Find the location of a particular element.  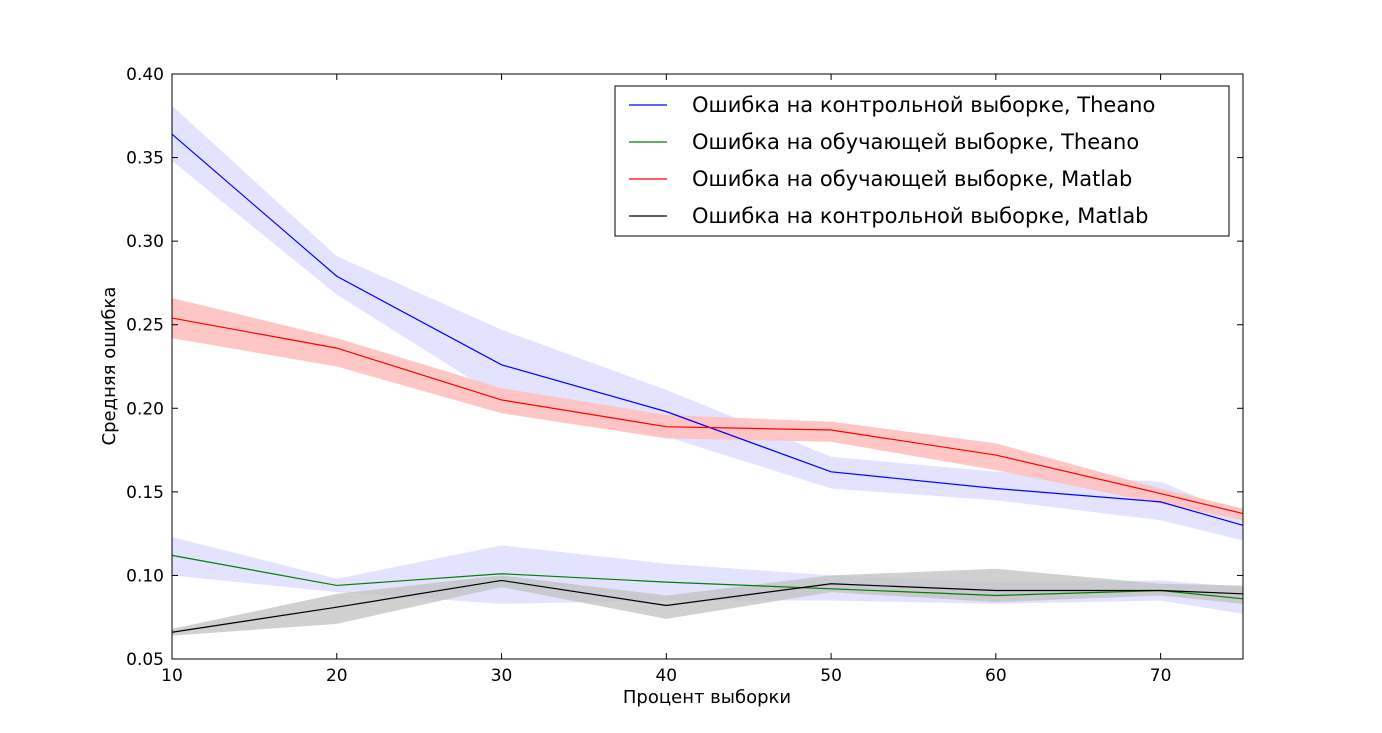

y-tick-label: 0.35 is located at coordinates (145, 159).